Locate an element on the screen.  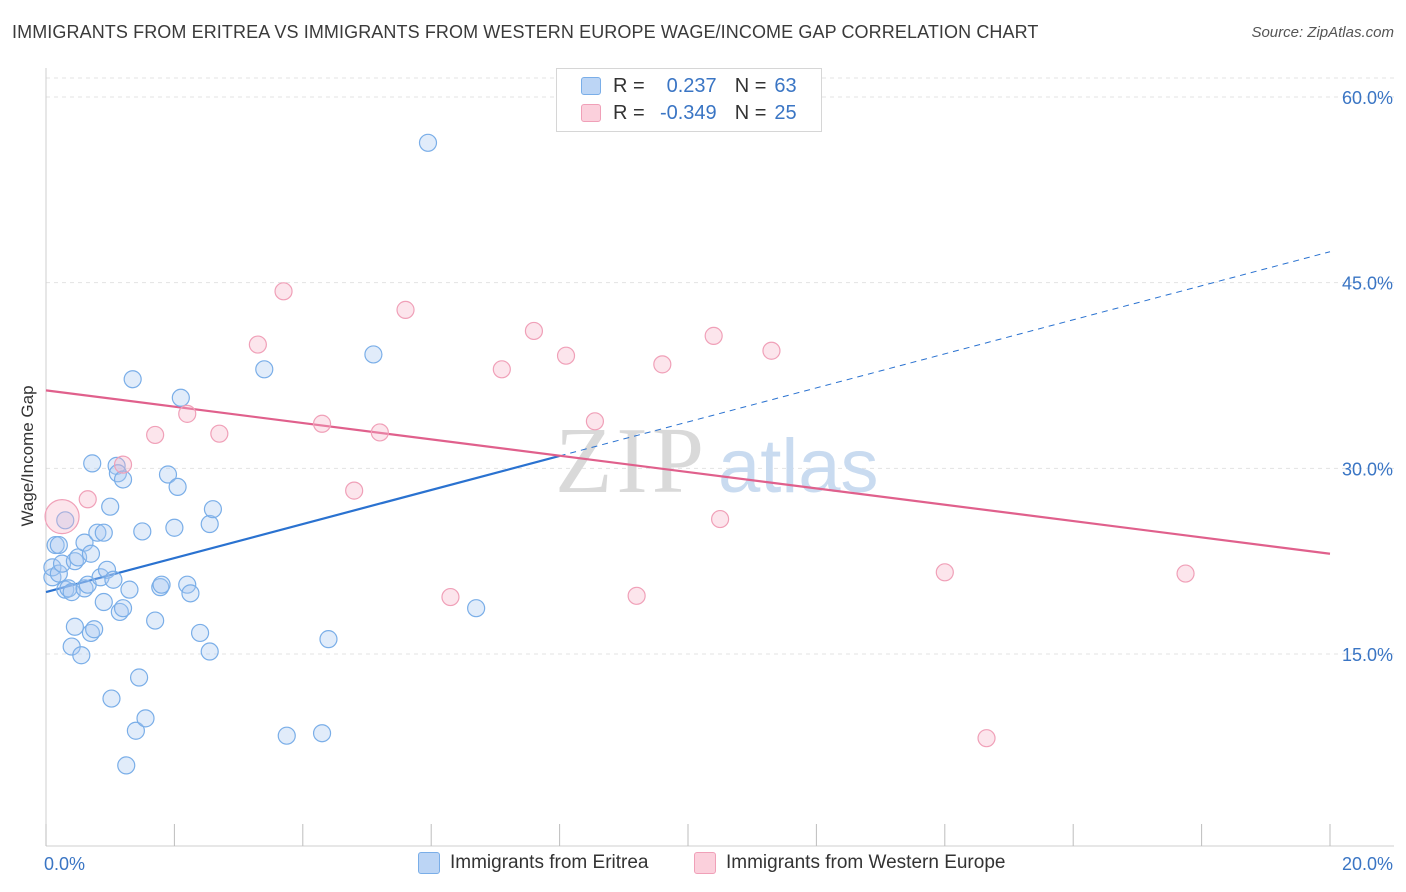
trend-line-eritrea-extension is located at coordinates (945, 354).